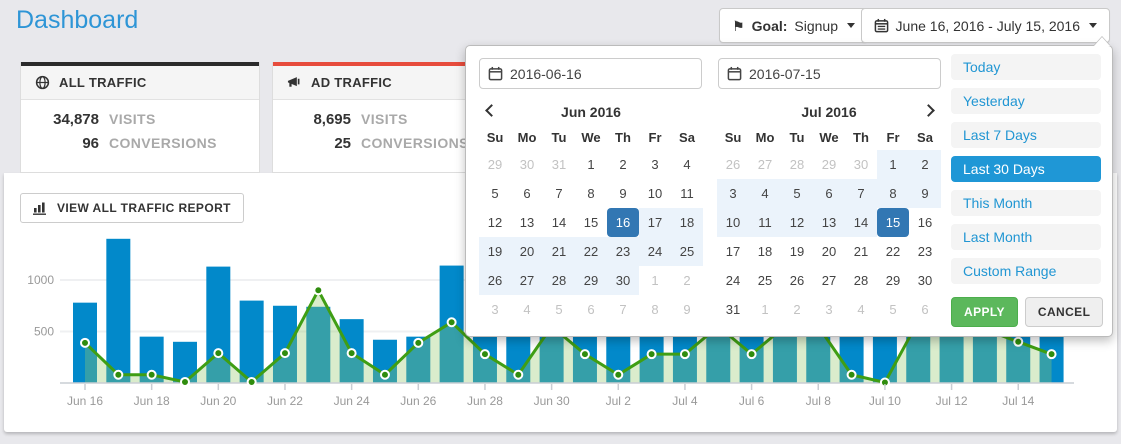  What do you see at coordinates (1026, 203) in the screenshot?
I see `preset-this-month: This Month` at bounding box center [1026, 203].